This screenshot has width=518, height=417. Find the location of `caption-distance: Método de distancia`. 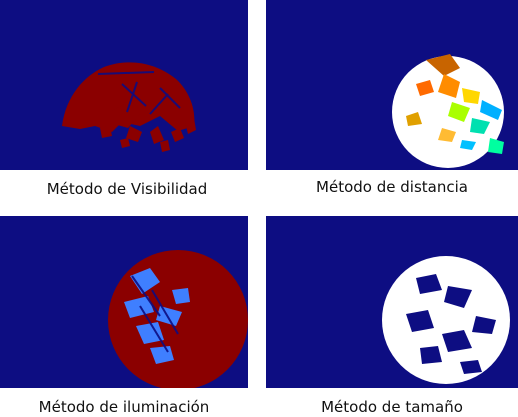

caption-distance: Método de distancia is located at coordinates (392, 187).